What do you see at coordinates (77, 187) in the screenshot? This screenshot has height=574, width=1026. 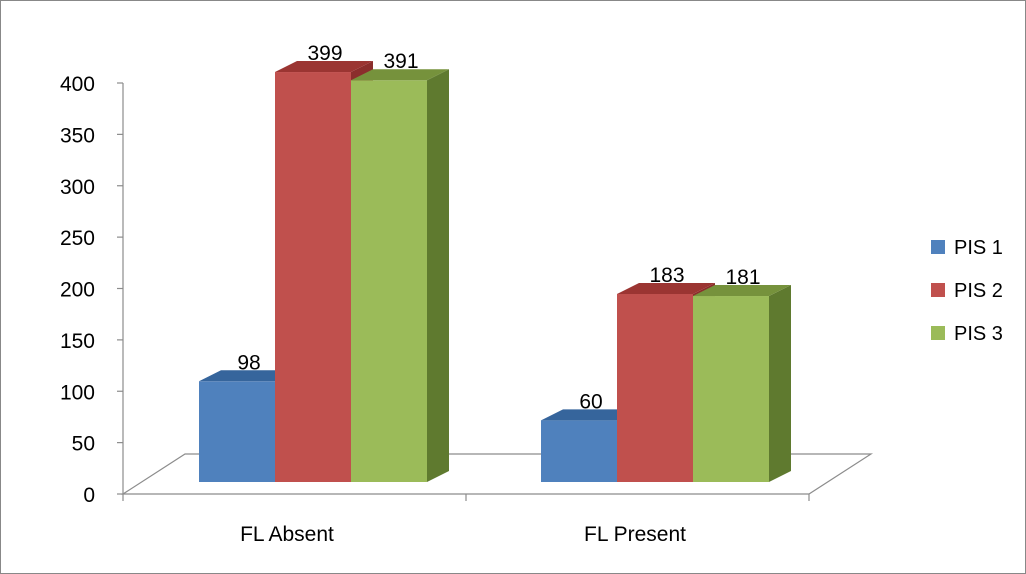 I see `y-tick-label: 300` at bounding box center [77, 187].